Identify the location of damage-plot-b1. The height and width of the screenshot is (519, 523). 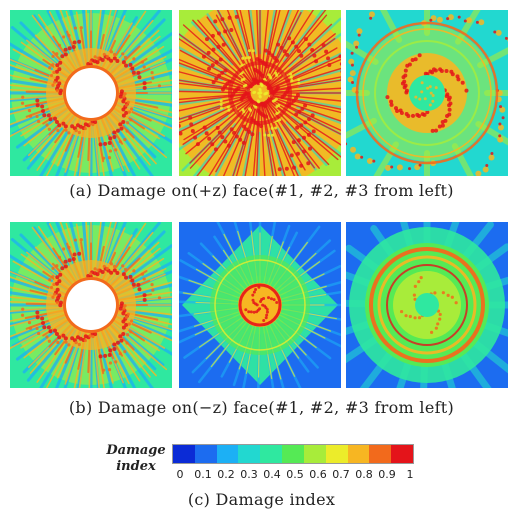
(91, 305).